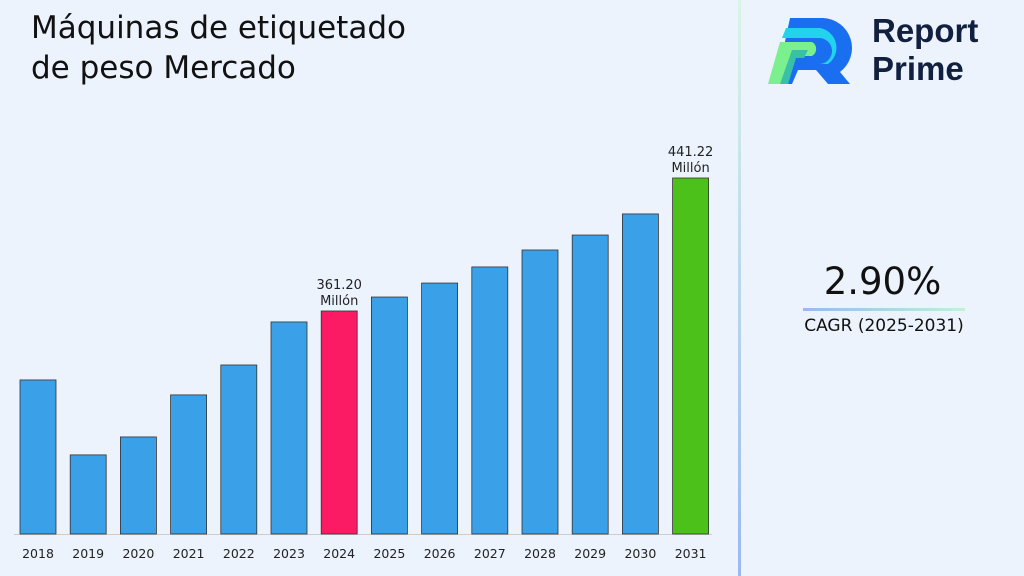  I want to click on x-tick-label: 2022, so click(239, 553).